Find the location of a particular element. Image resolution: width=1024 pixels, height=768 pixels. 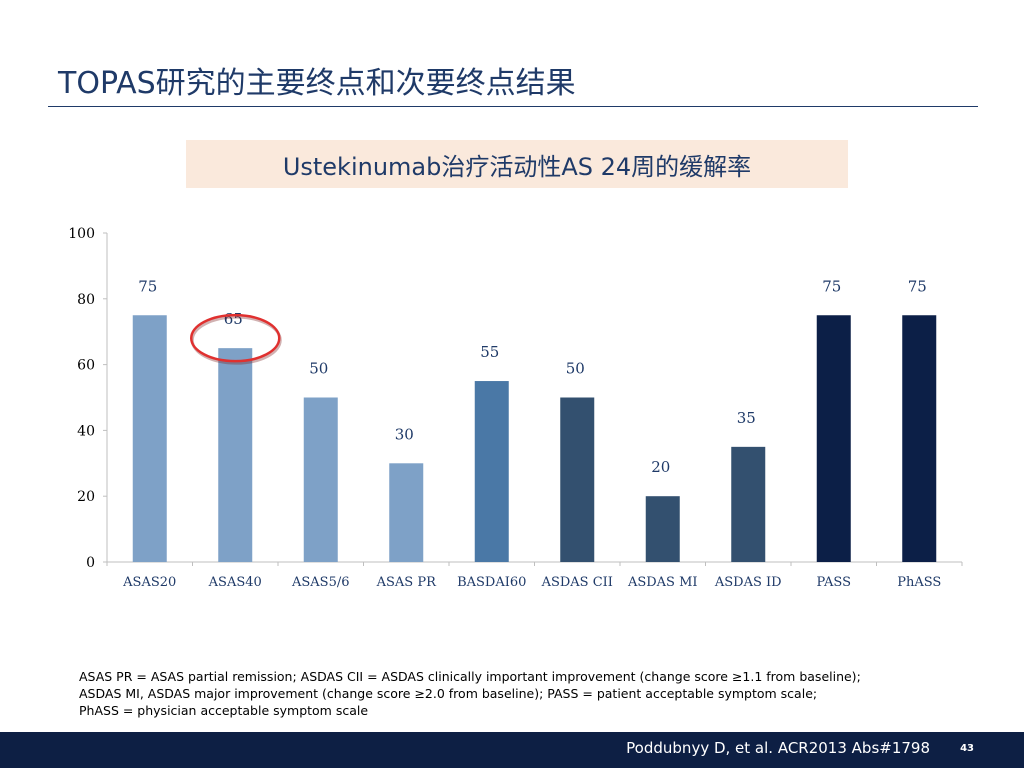

x-tick-label: ASAS20 is located at coordinates (149, 582).